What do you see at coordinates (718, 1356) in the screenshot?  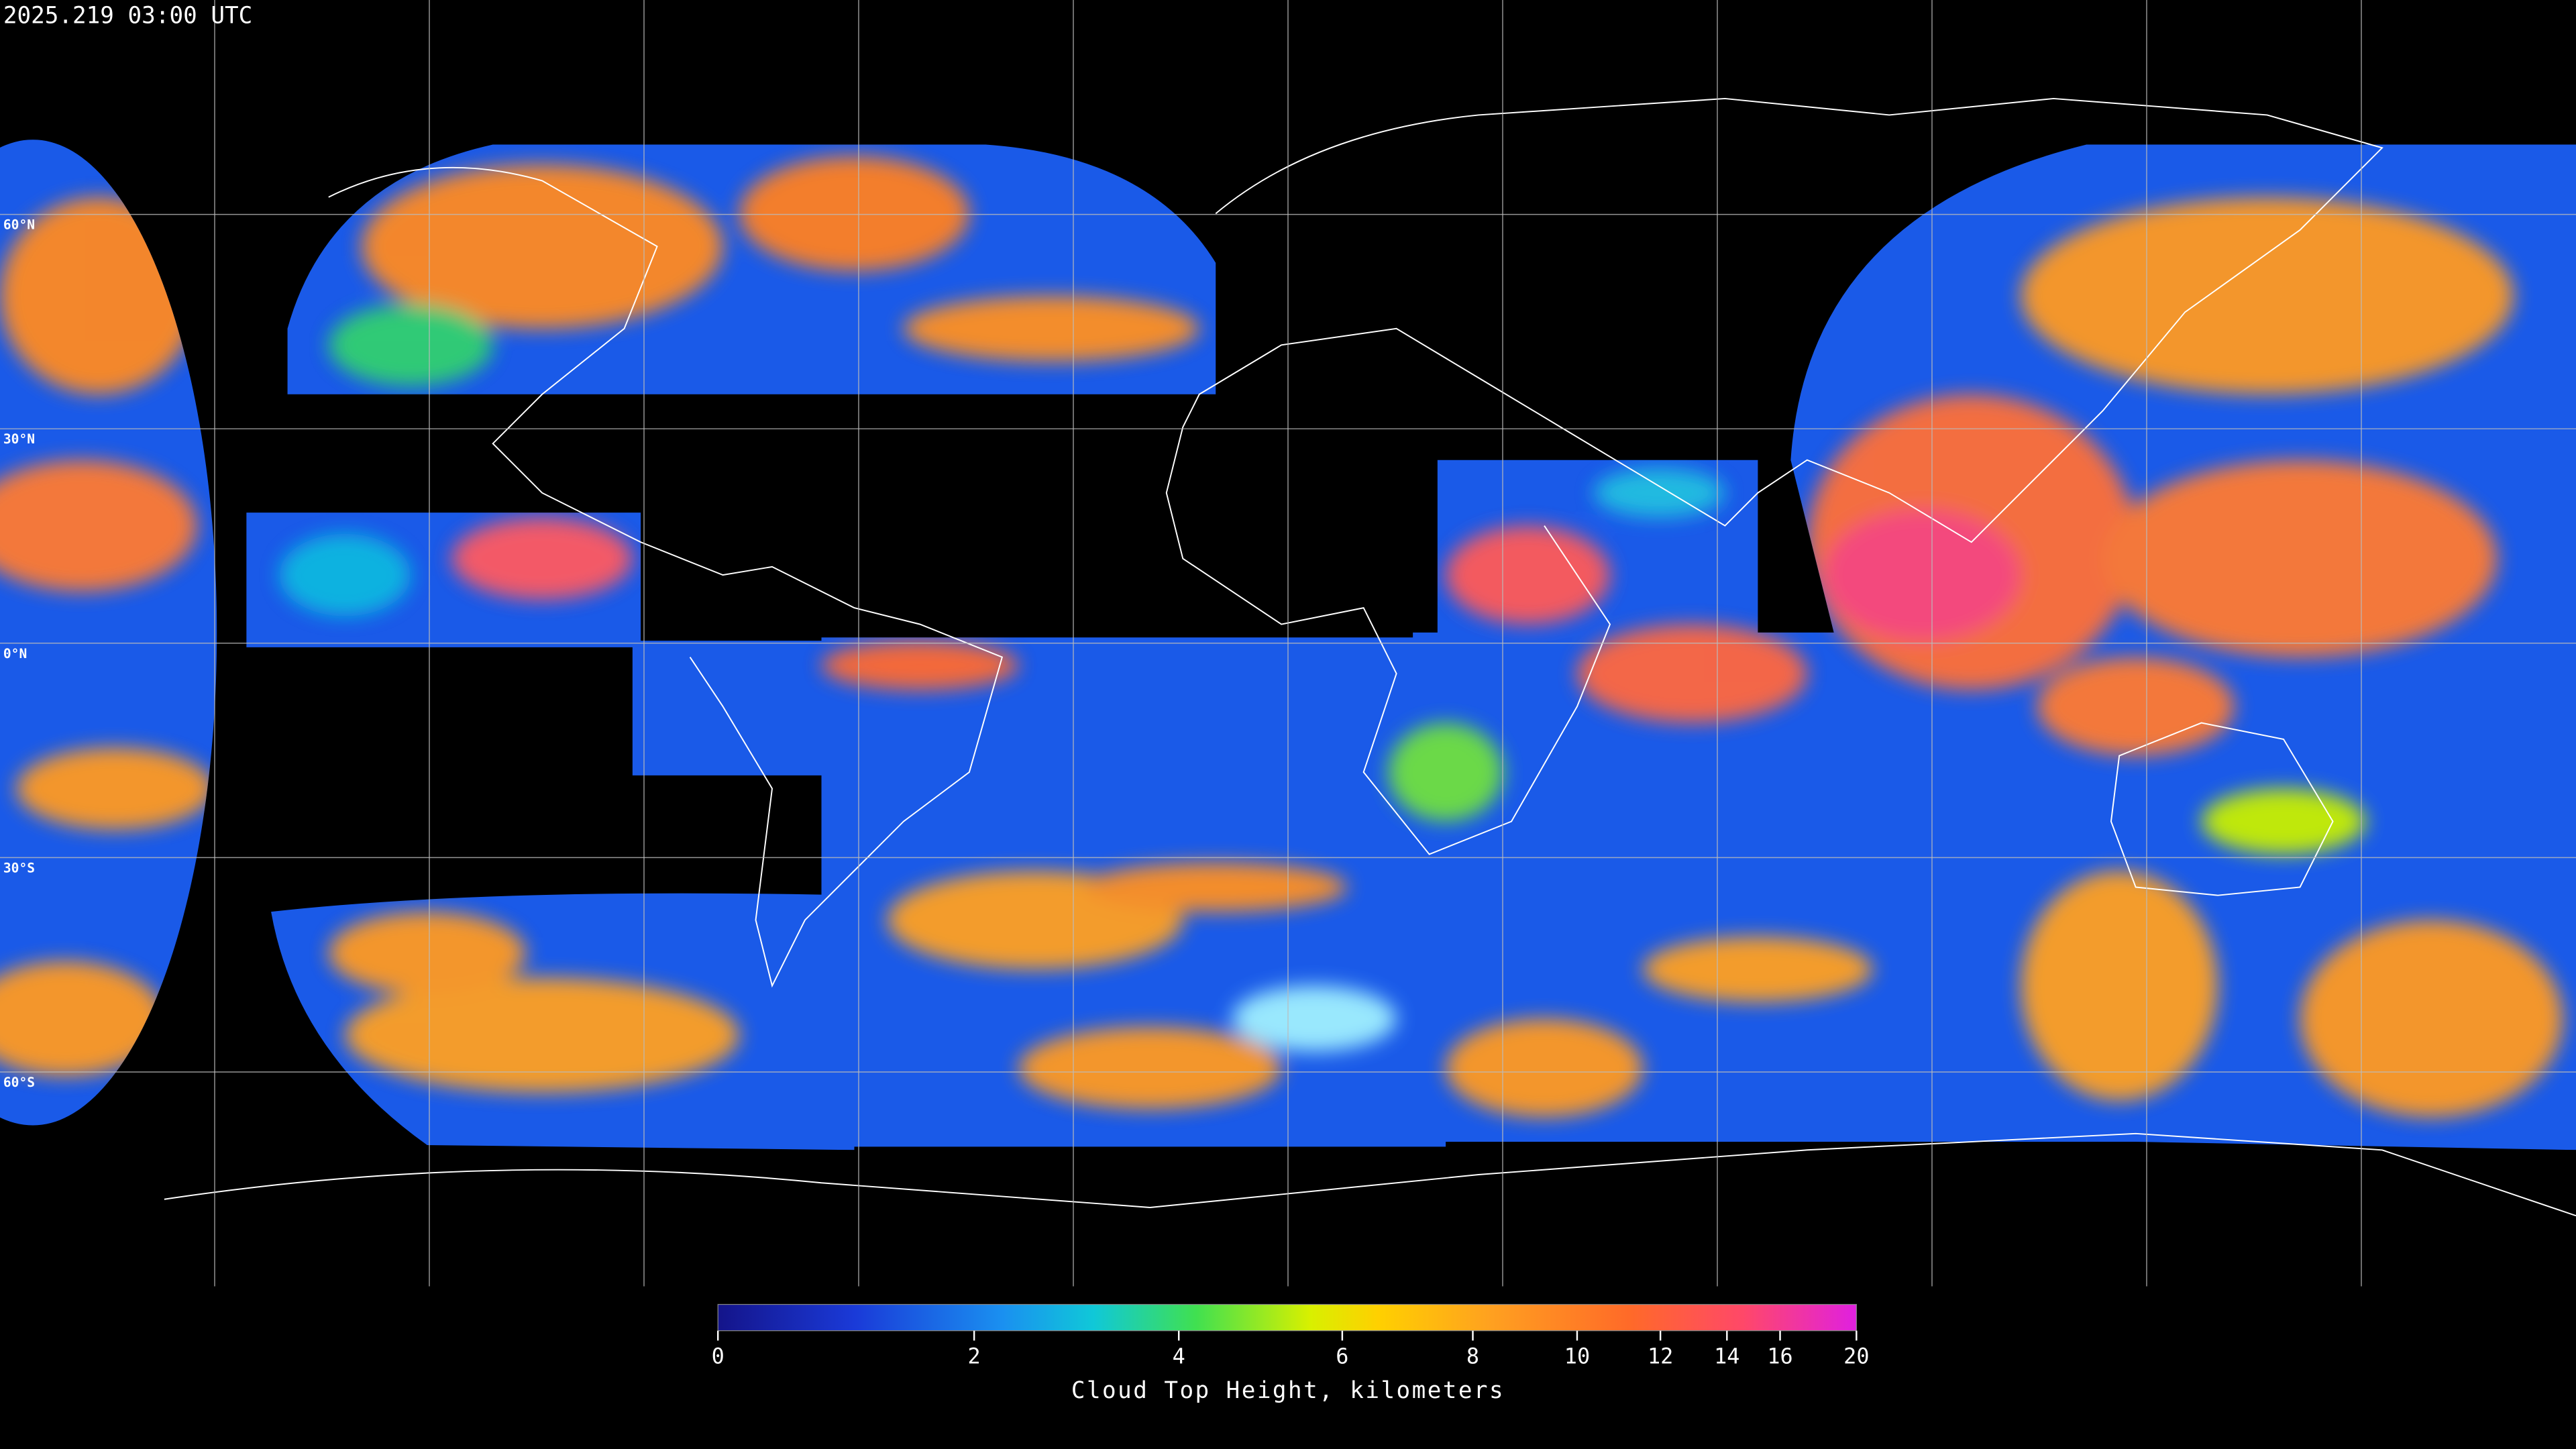 I see `colorbar-tick-label: 0` at bounding box center [718, 1356].